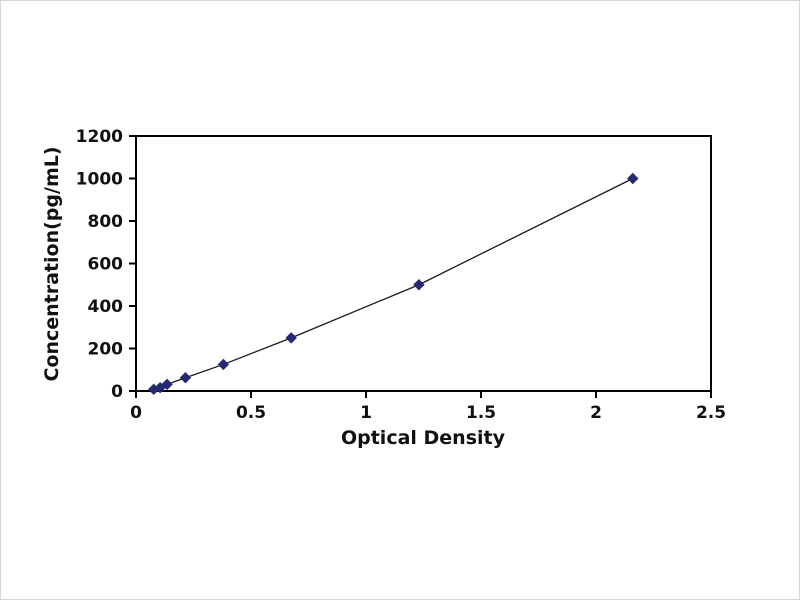 The width and height of the screenshot is (800, 600). What do you see at coordinates (366, 413) in the screenshot?
I see `x-tick-label: 1` at bounding box center [366, 413].